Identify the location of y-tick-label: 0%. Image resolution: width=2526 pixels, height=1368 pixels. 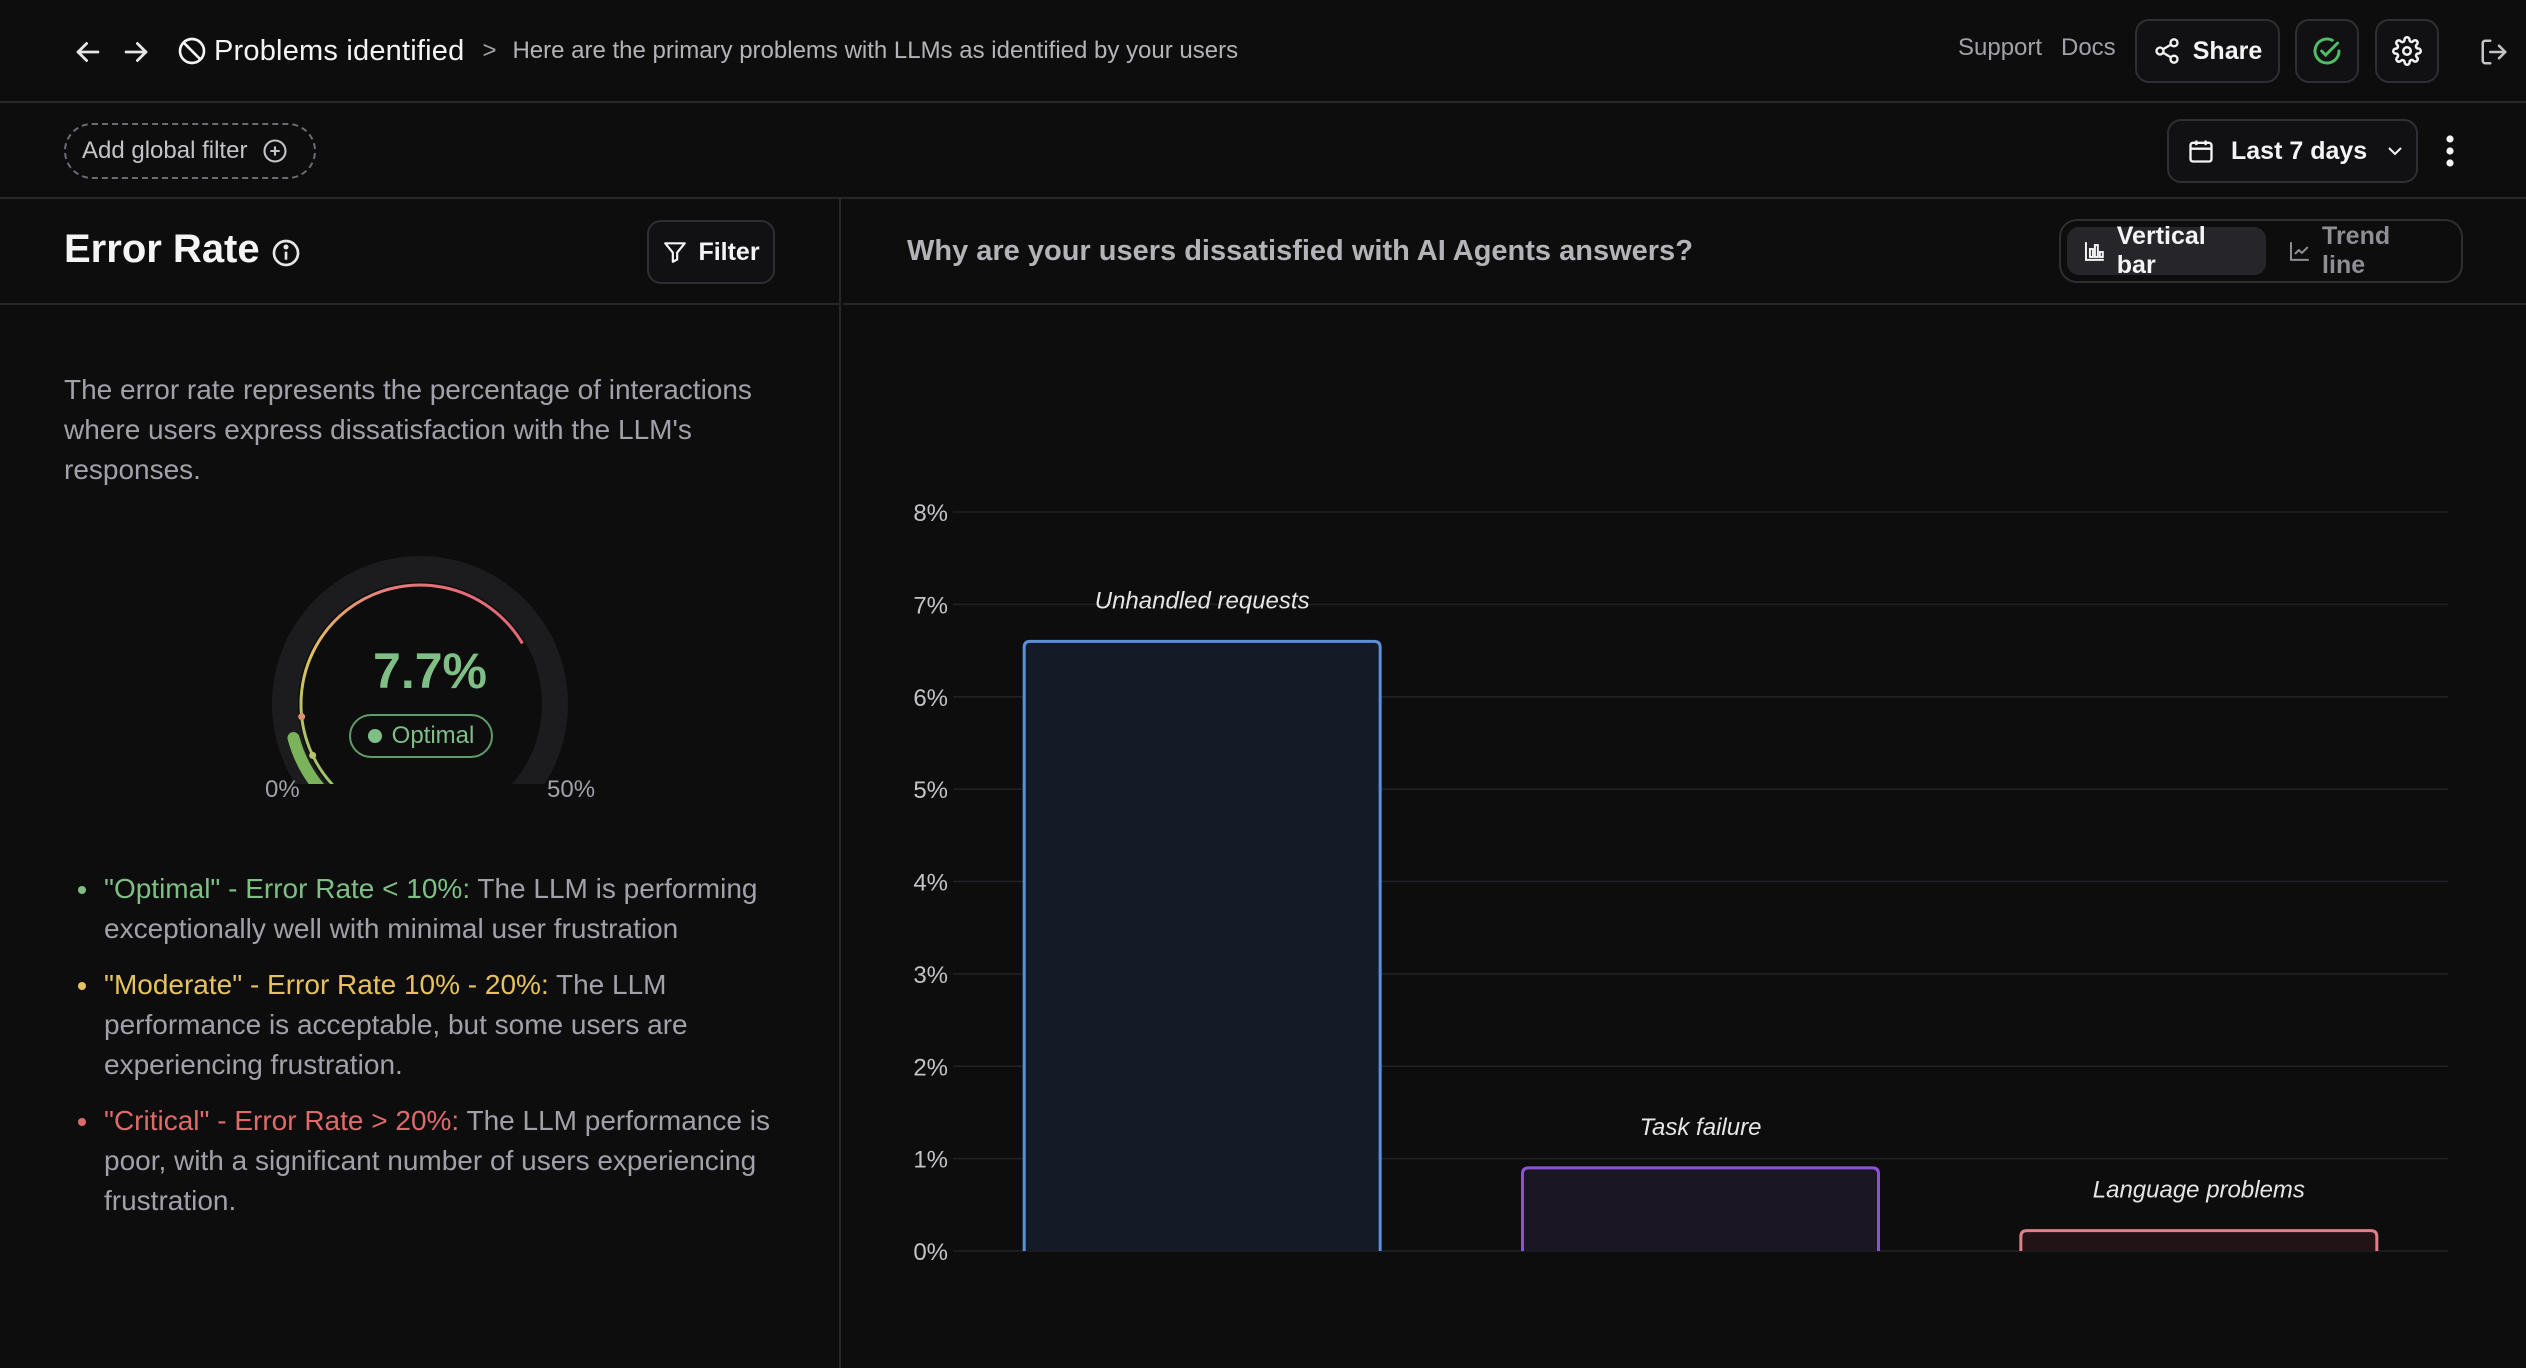
(930, 1252).